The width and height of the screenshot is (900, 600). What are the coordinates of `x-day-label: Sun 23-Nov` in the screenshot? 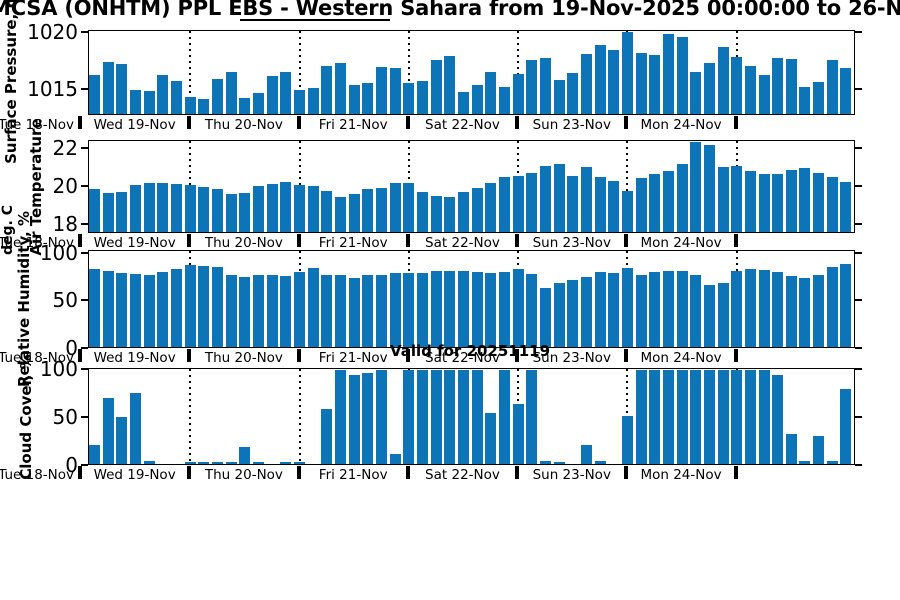 It's located at (571, 475).